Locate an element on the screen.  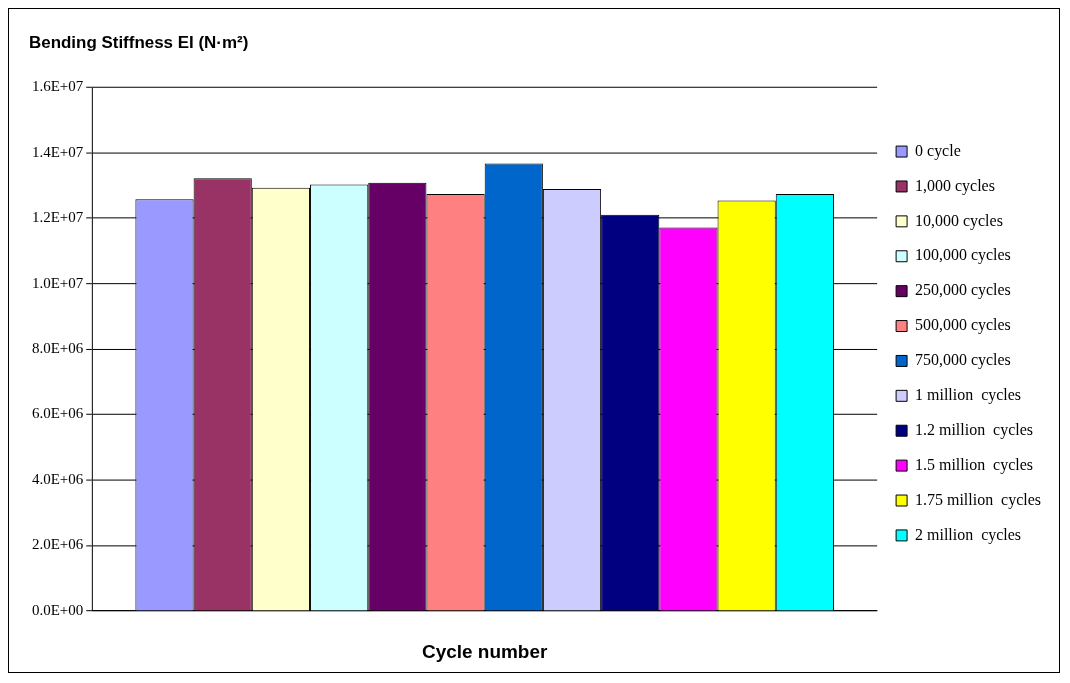
legend-label: 500,000 cycles is located at coordinates (963, 325).